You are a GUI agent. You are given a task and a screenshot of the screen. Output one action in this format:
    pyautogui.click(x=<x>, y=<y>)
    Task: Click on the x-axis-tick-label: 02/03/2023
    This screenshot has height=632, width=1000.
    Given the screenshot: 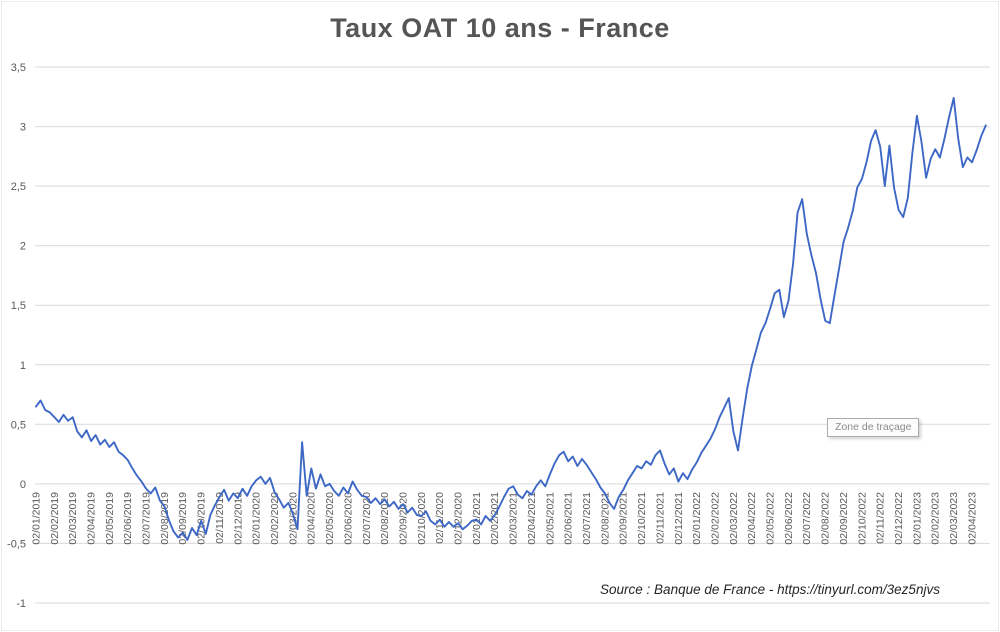 What is the action you would take?
    pyautogui.click(x=954, y=518)
    